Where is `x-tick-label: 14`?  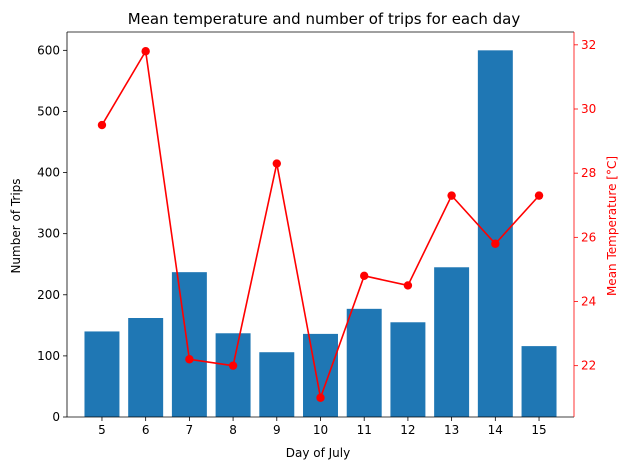
x-tick-label: 14 is located at coordinates (495, 430).